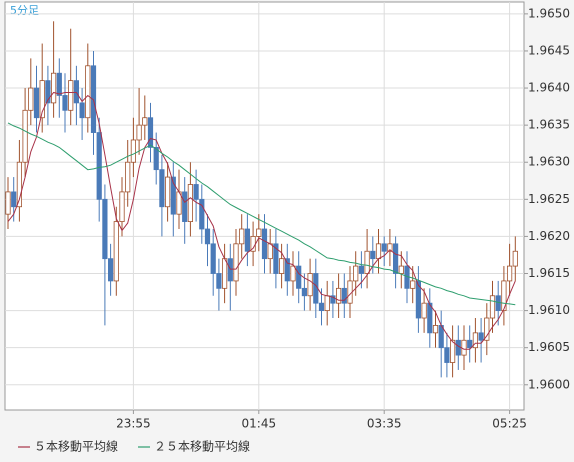 The height and width of the screenshot is (462, 574). I want to click on y-tick-label: 1.9635, so click(549, 125).